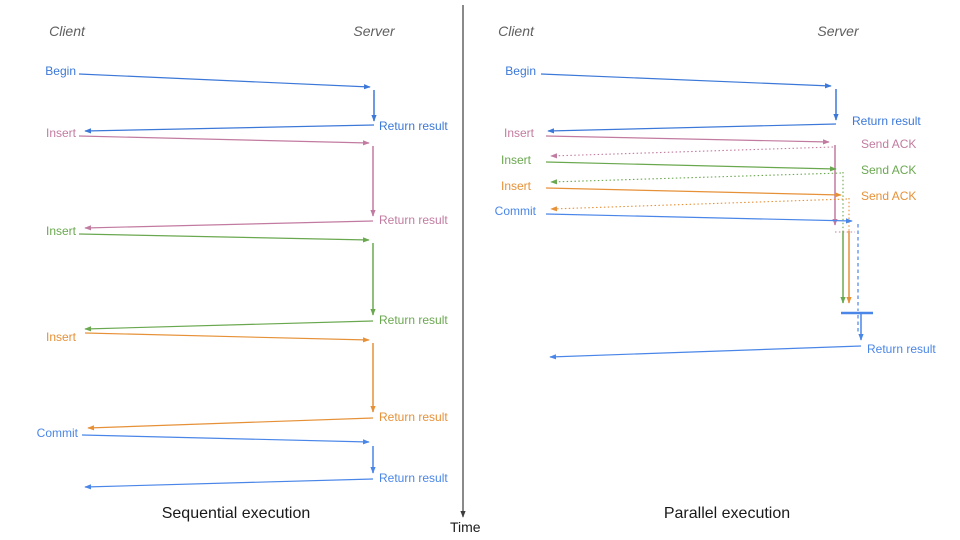 This screenshot has width=960, height=540. Describe the element at coordinates (691, 166) in the screenshot. I see `par-insert2-request-line` at that location.